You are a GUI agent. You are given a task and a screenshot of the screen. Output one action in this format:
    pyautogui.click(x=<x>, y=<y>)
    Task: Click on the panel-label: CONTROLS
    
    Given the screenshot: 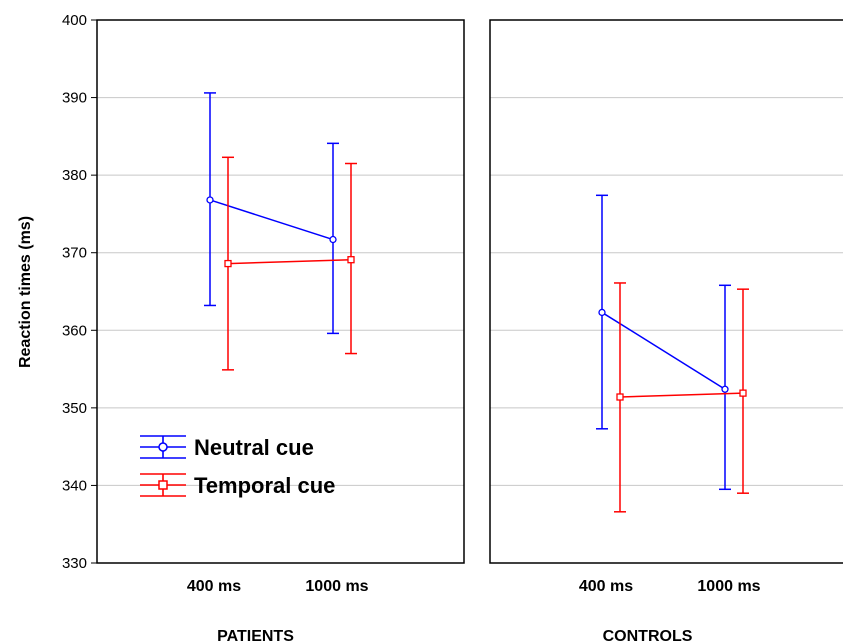 What is the action you would take?
    pyautogui.click(x=648, y=636)
    